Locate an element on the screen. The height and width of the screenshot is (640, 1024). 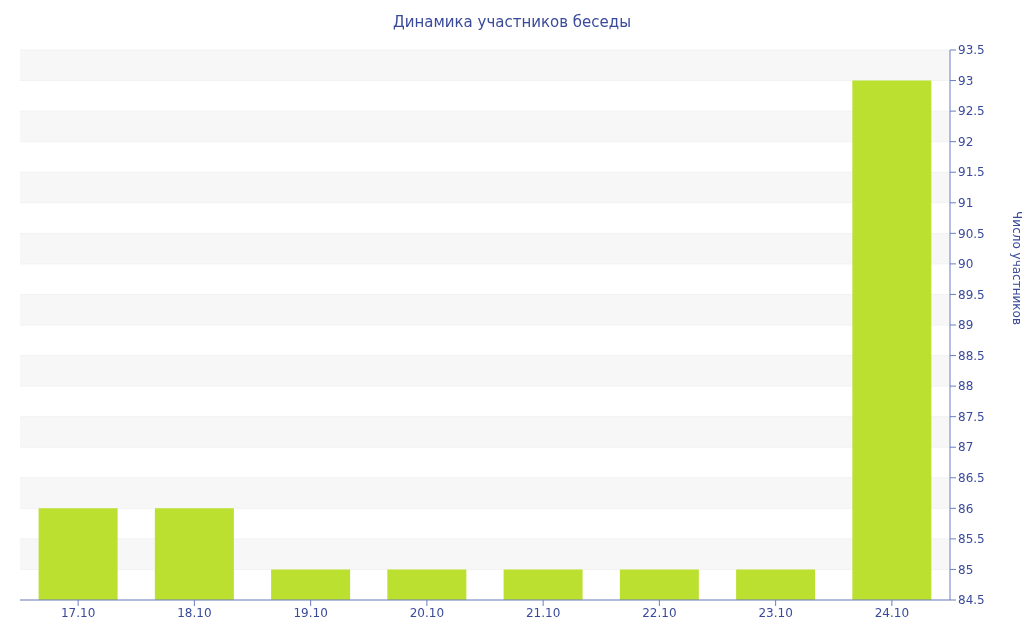
chart-title: Динамика участников беседы is located at coordinates (511, 22).